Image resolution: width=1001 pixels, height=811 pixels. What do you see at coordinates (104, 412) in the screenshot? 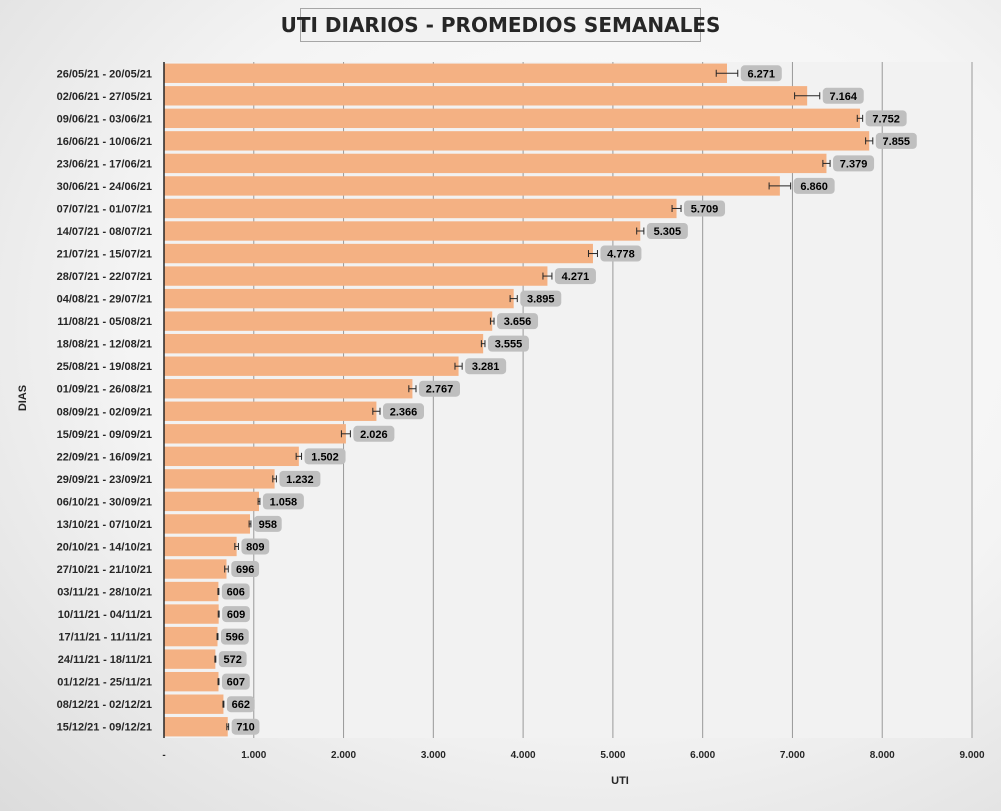
I see `category-label: 08/09/21 - 02/09/21` at bounding box center [104, 412].